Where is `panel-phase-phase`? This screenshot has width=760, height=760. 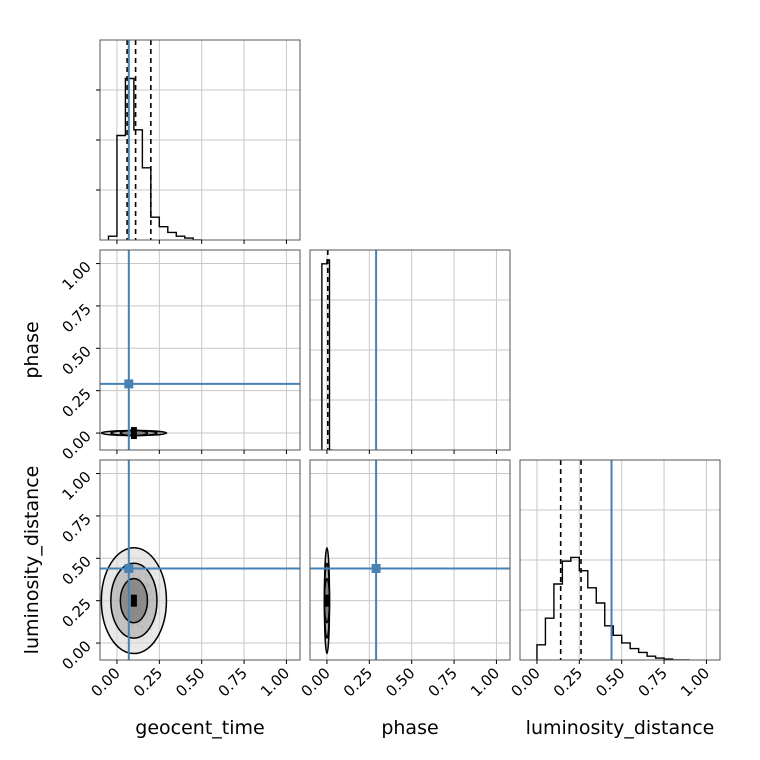 panel-phase-phase is located at coordinates (410, 351).